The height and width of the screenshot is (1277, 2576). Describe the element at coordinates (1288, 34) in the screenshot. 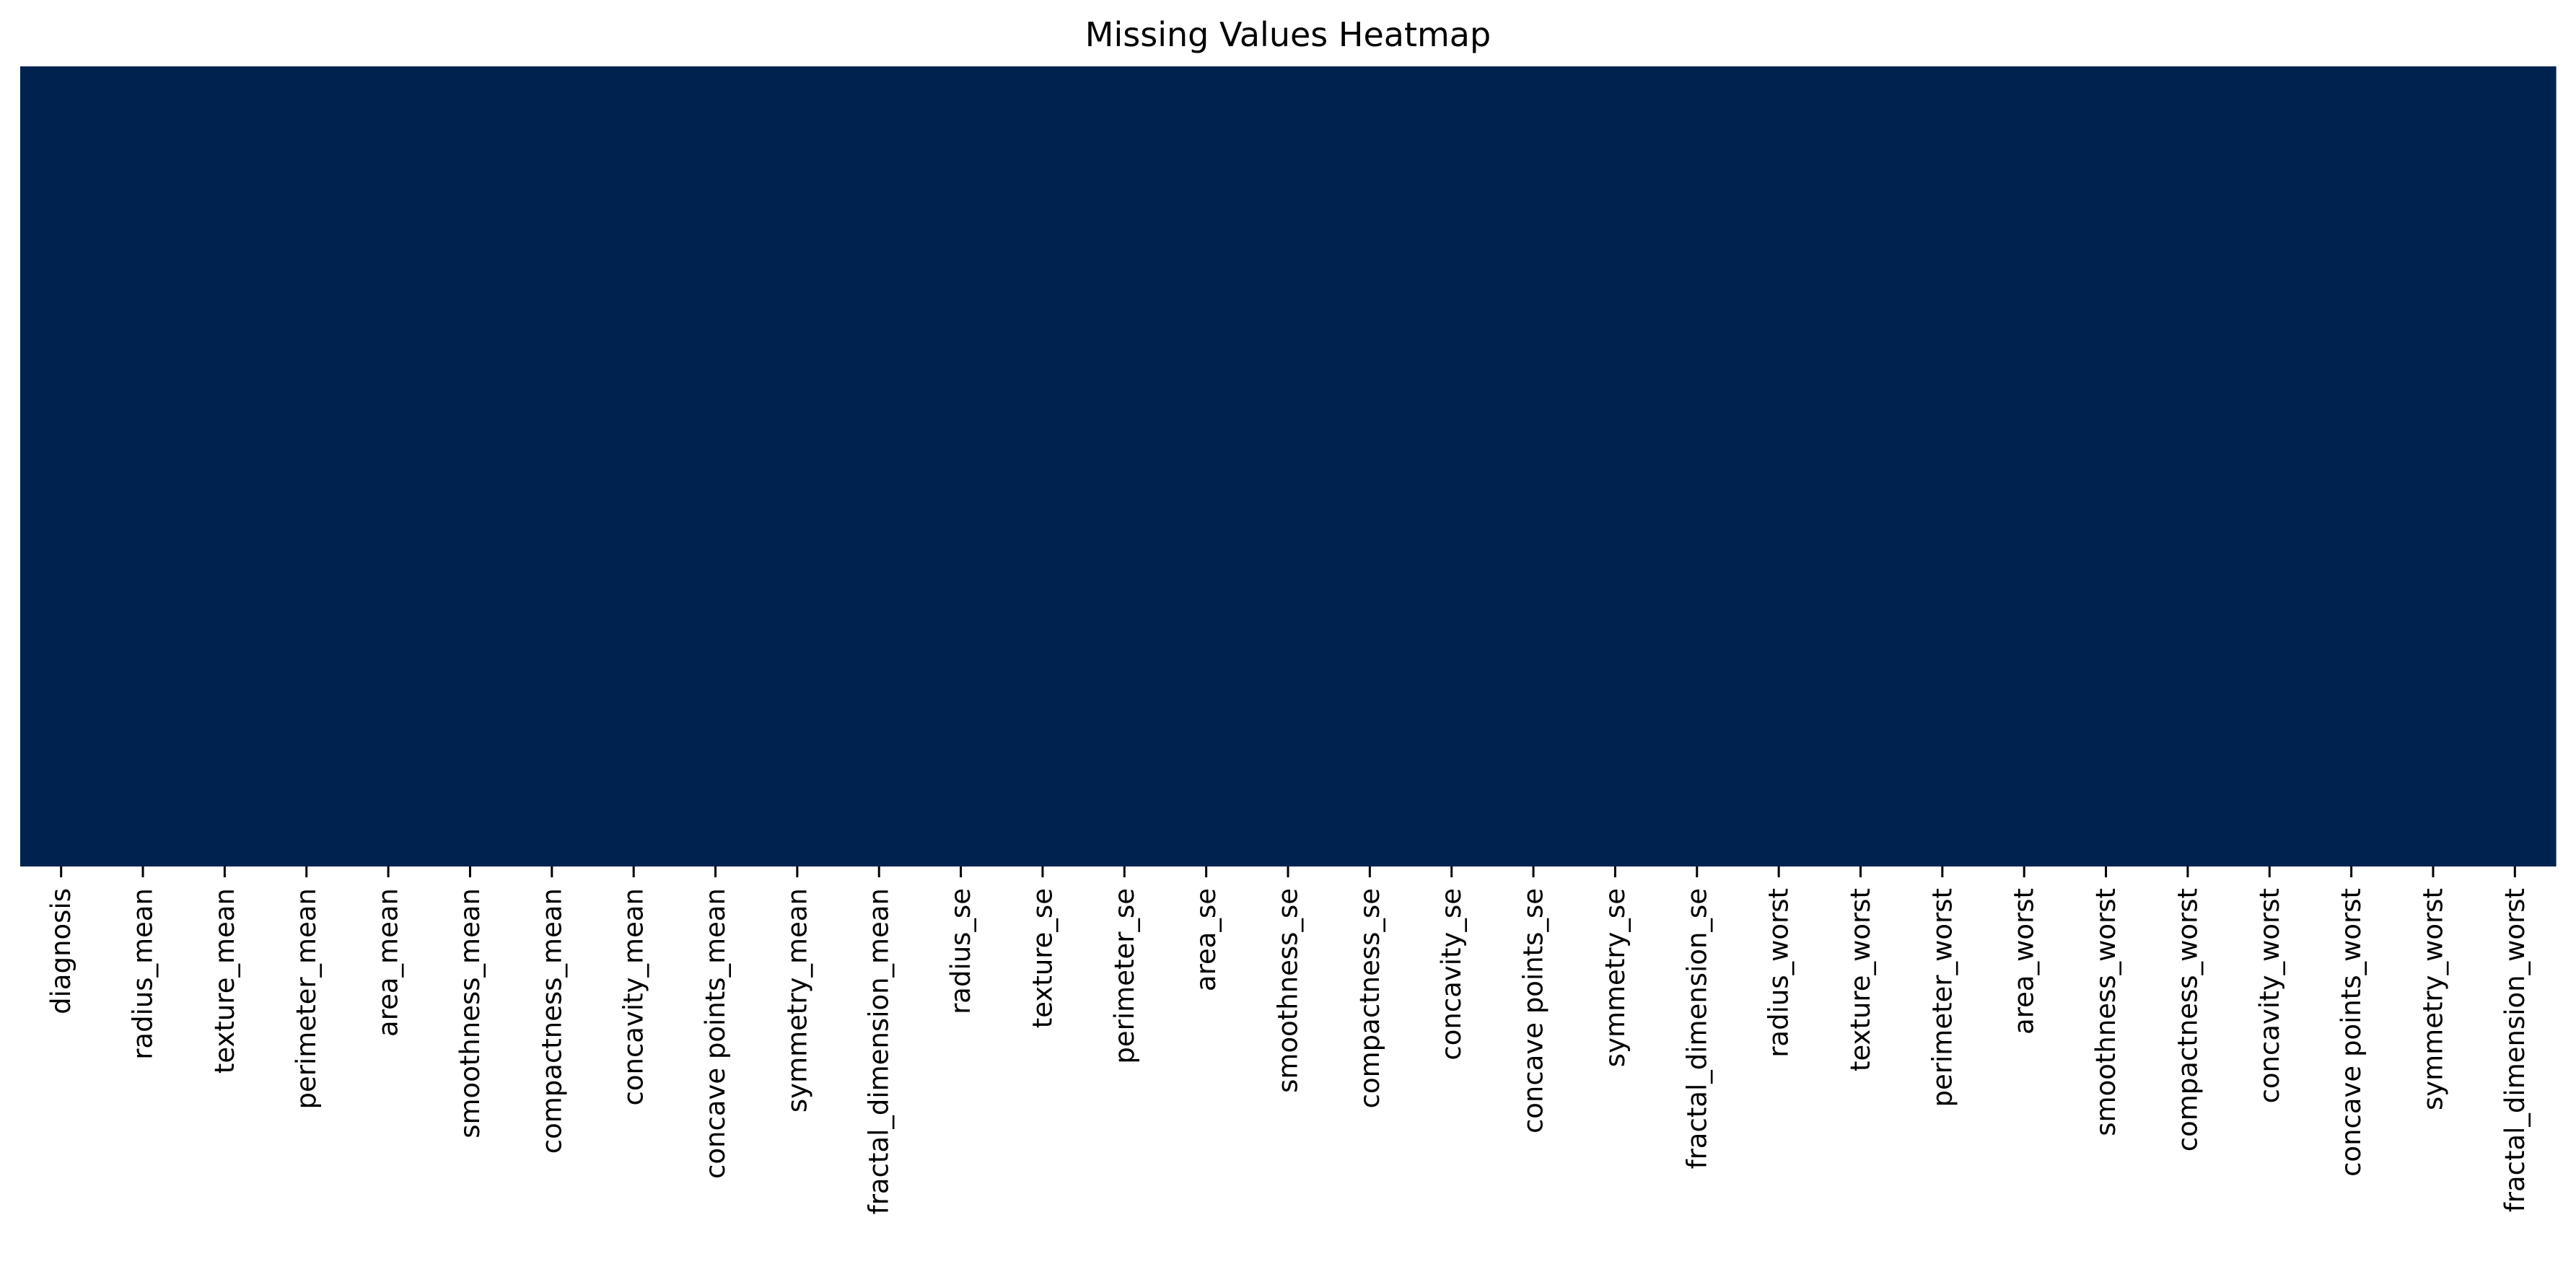

I see `chart-title: Missing Values Heatmap` at that location.